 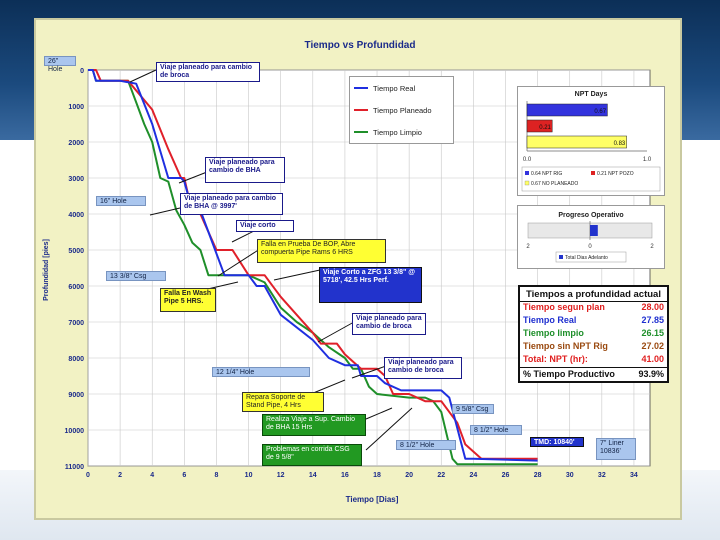 What do you see at coordinates (76, 287) in the screenshot?
I see `y-tick-label: 6000` at bounding box center [76, 287].